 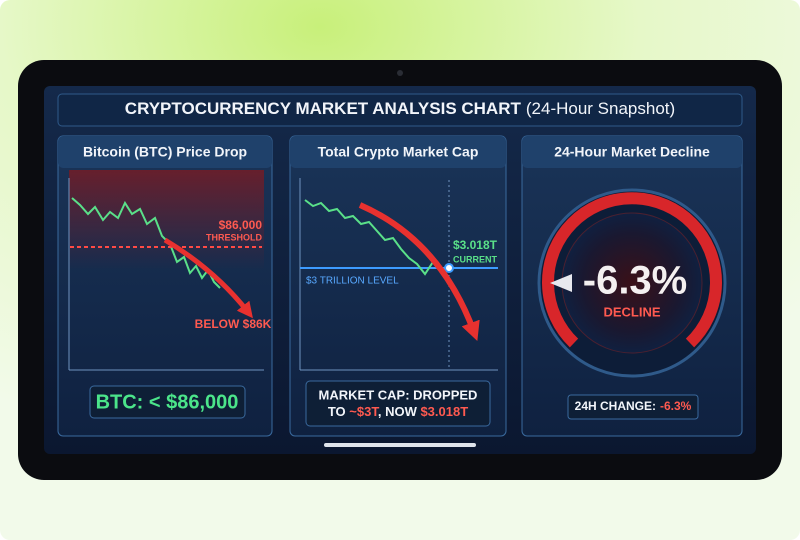 What do you see at coordinates (631, 311) in the screenshot?
I see `gauge-label: DECLINE` at bounding box center [631, 311].